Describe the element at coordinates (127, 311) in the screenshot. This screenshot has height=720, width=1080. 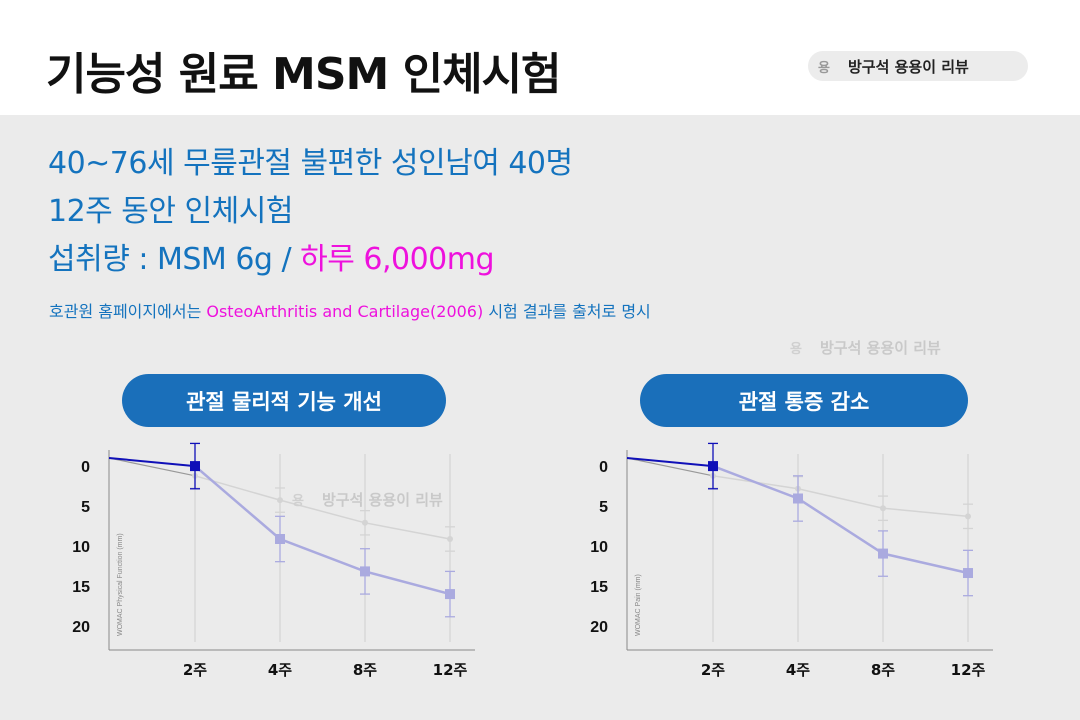
I see `source-prefix: 호관원 홈페이지에서는` at that location.